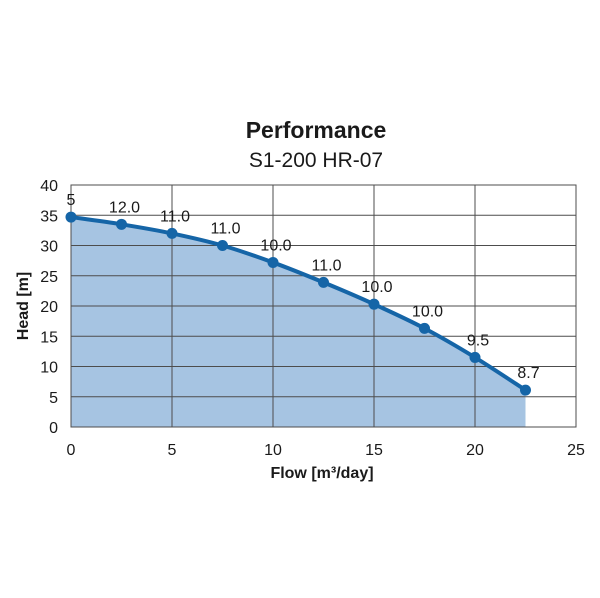  Describe the element at coordinates (316, 160) in the screenshot. I see `chart-subtitle: S1-200 HR-07` at that location.